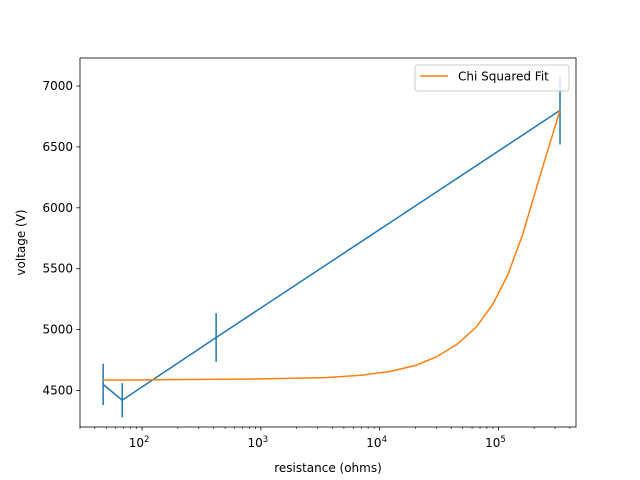 The height and width of the screenshot is (480, 640). What do you see at coordinates (57, 330) in the screenshot?
I see `y-tick-label-5000: 5000` at bounding box center [57, 330].